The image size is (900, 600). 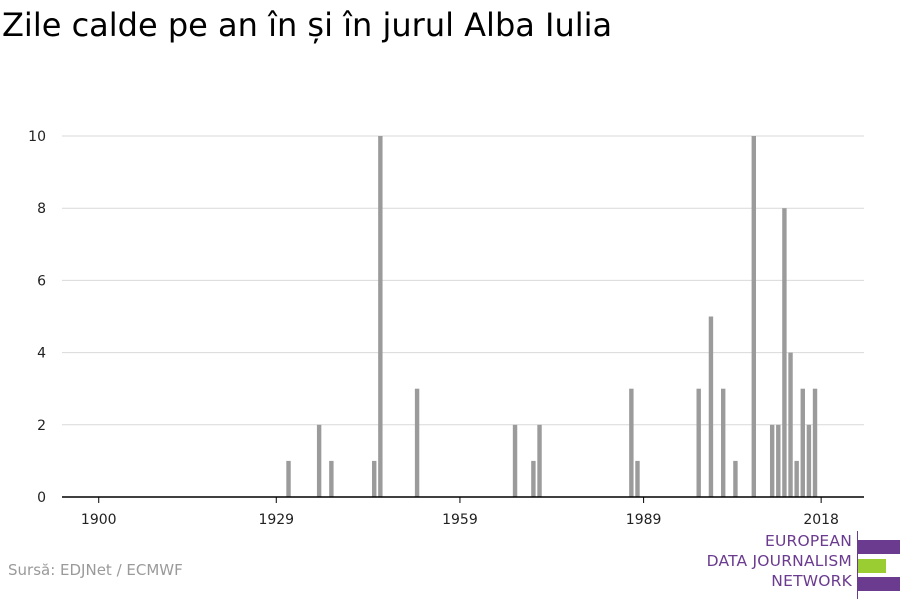 I want to click on axes, so click(x=463, y=499).